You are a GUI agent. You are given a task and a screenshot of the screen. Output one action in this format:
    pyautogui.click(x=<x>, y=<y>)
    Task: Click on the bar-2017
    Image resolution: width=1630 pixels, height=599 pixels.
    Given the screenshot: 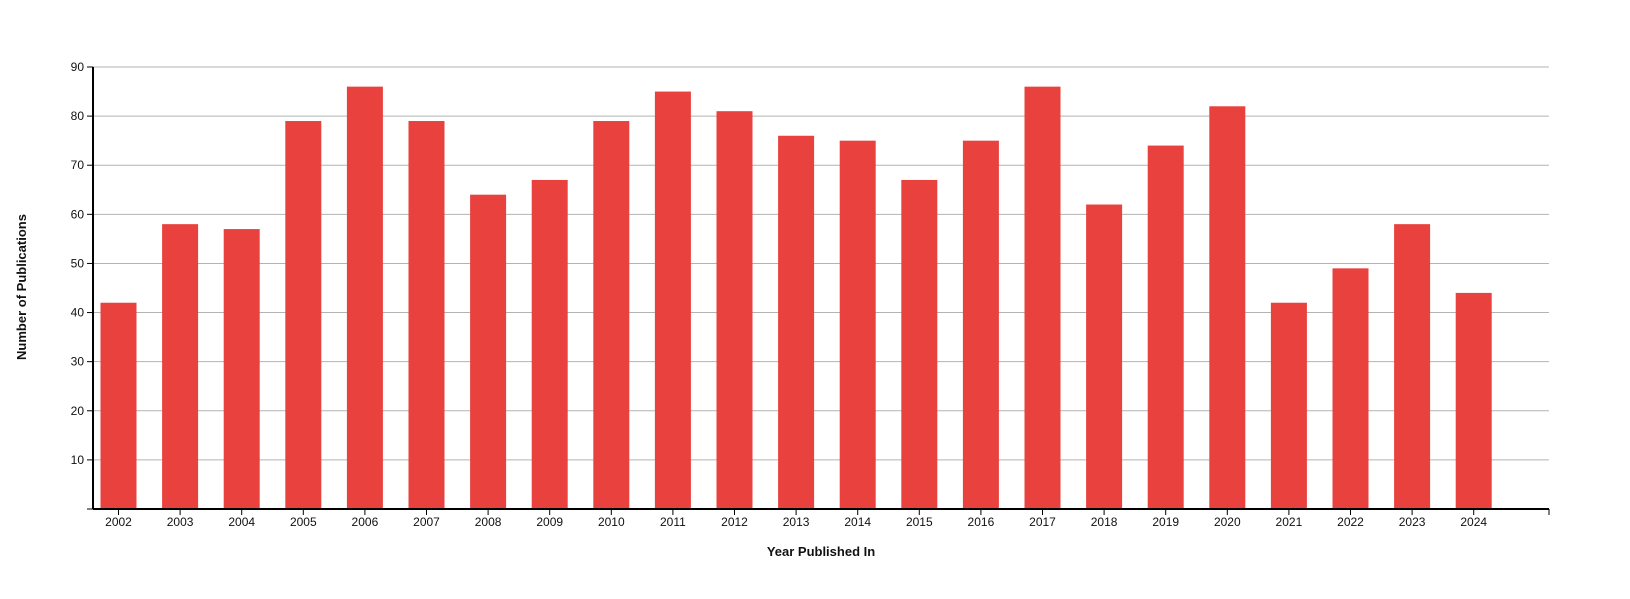 What is the action you would take?
    pyautogui.click(x=1042, y=298)
    